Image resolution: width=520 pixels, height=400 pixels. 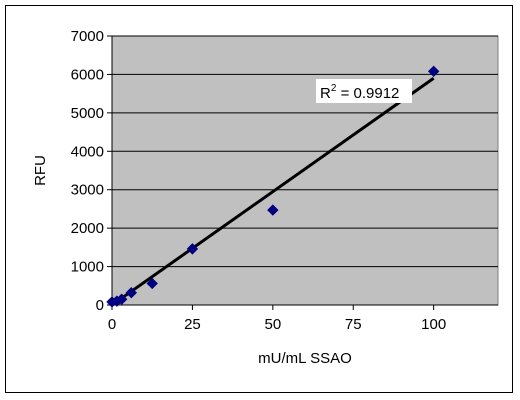 I want to click on y-tick-label-1000: 1000, so click(x=87, y=267).